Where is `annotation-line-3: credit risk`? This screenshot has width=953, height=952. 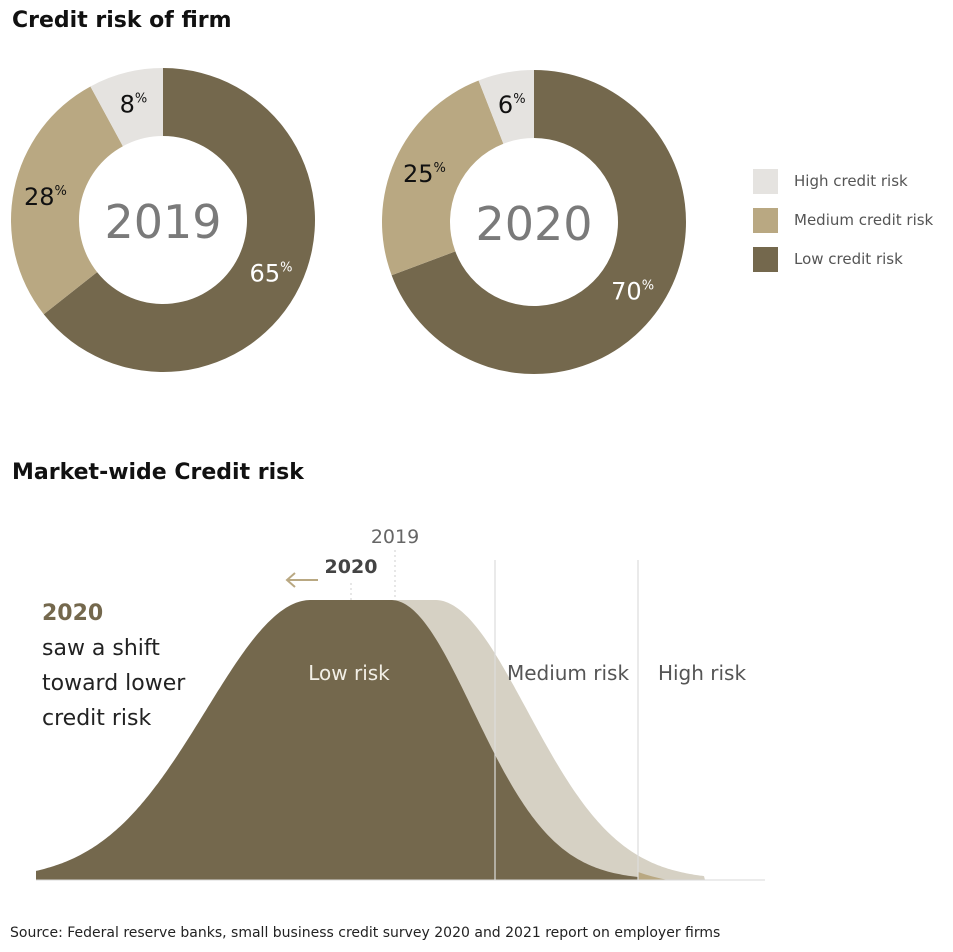
annotation-line-3: credit risk is located at coordinates (97, 718).